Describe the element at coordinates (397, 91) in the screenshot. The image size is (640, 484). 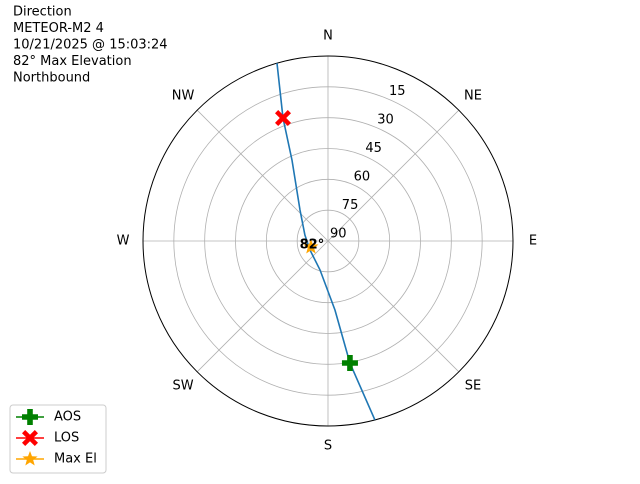
I see `r-tick-label: 15` at that location.